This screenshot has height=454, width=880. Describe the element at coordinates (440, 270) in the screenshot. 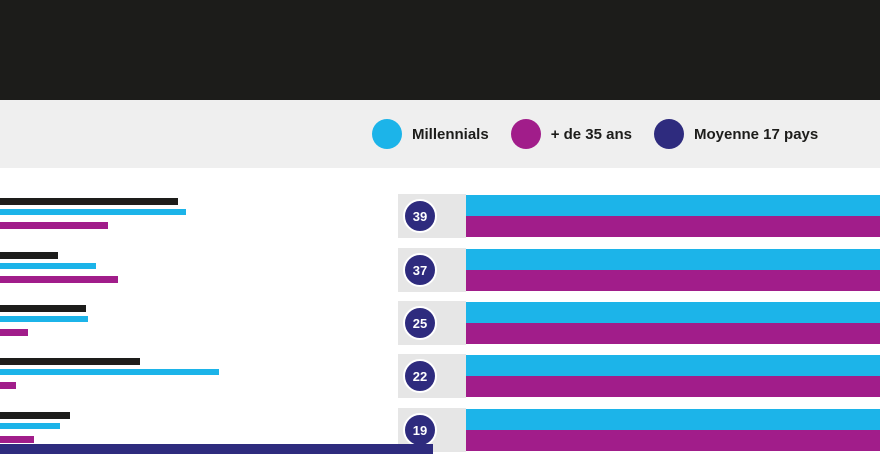

I see `chart-row: 37` at that location.